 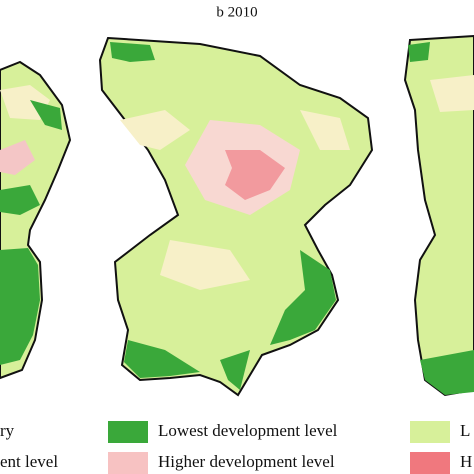 I want to click on legend-label: Lowest development level, so click(x=248, y=430).